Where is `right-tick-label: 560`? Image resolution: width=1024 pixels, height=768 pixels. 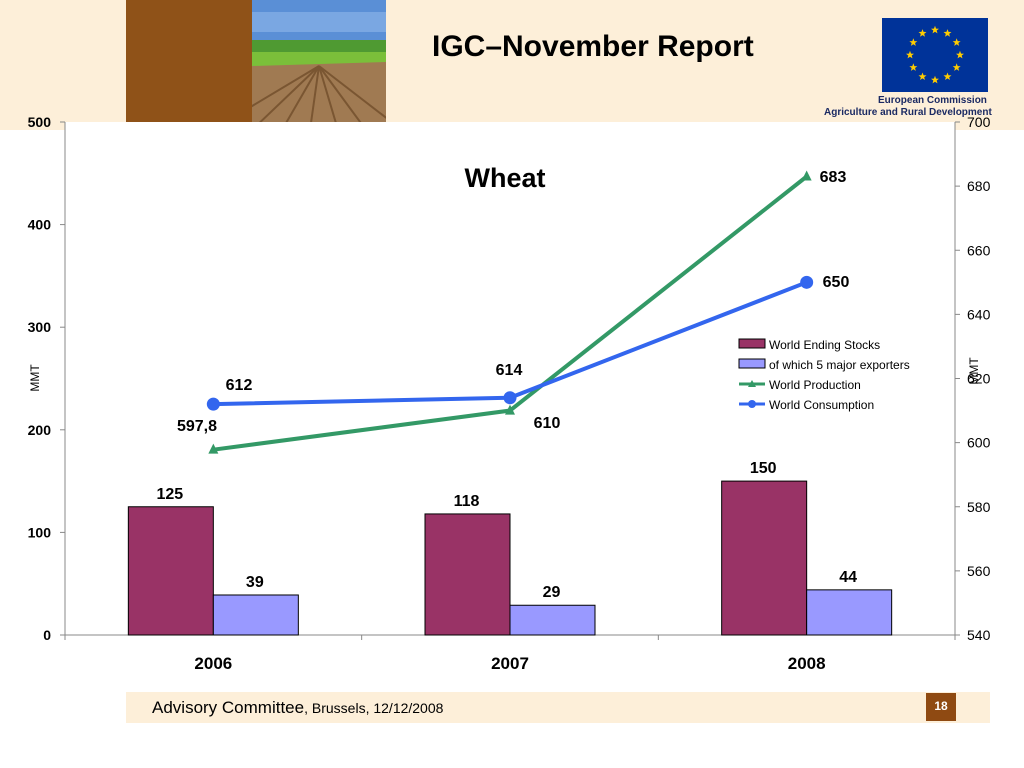 right-tick-label: 560 is located at coordinates (979, 571).